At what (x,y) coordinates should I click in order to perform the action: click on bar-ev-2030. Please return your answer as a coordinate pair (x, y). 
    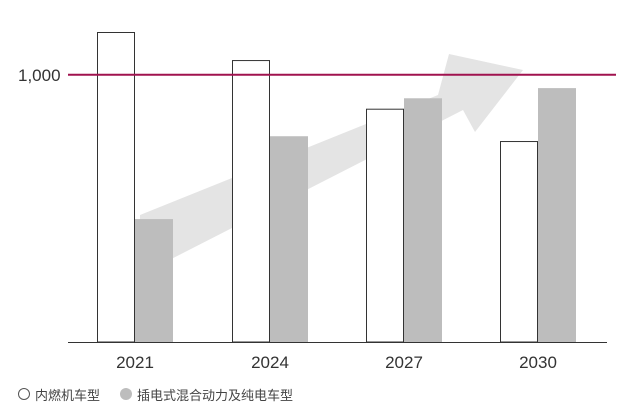
    Looking at the image, I should click on (557, 215).